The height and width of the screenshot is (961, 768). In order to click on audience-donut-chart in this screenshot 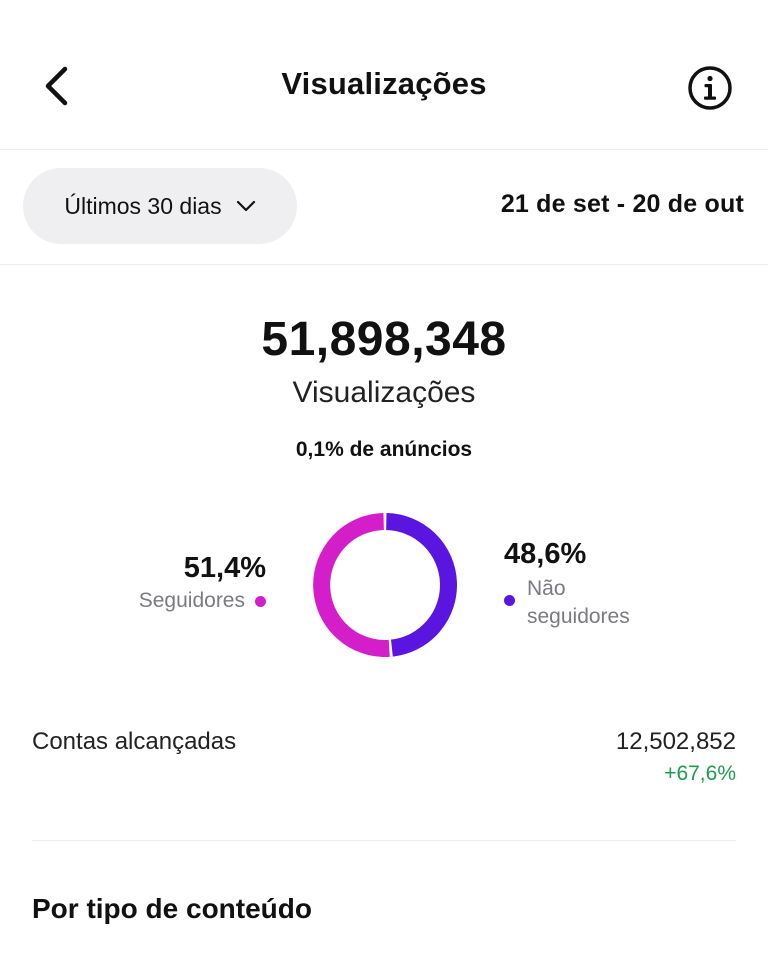, I will do `click(385, 585)`.